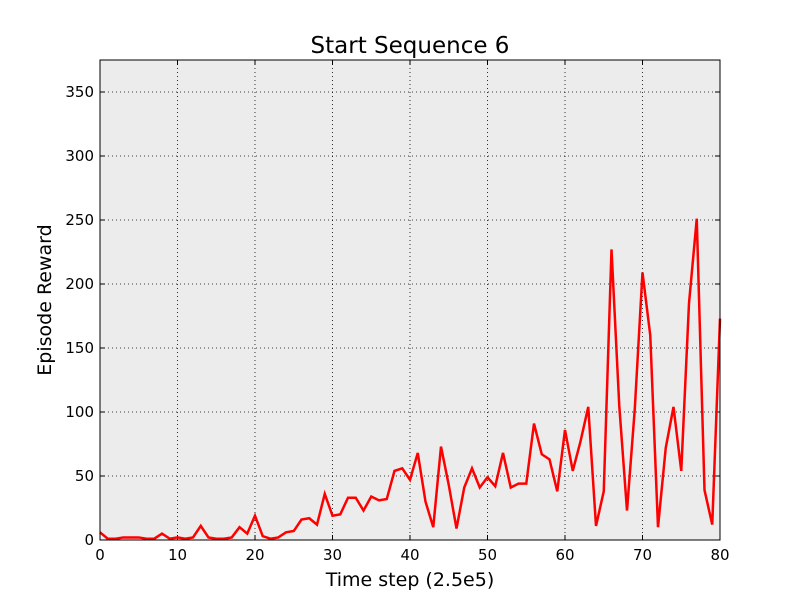  Describe the element at coordinates (84, 476) in the screenshot. I see `y-tick-label: 50` at that location.